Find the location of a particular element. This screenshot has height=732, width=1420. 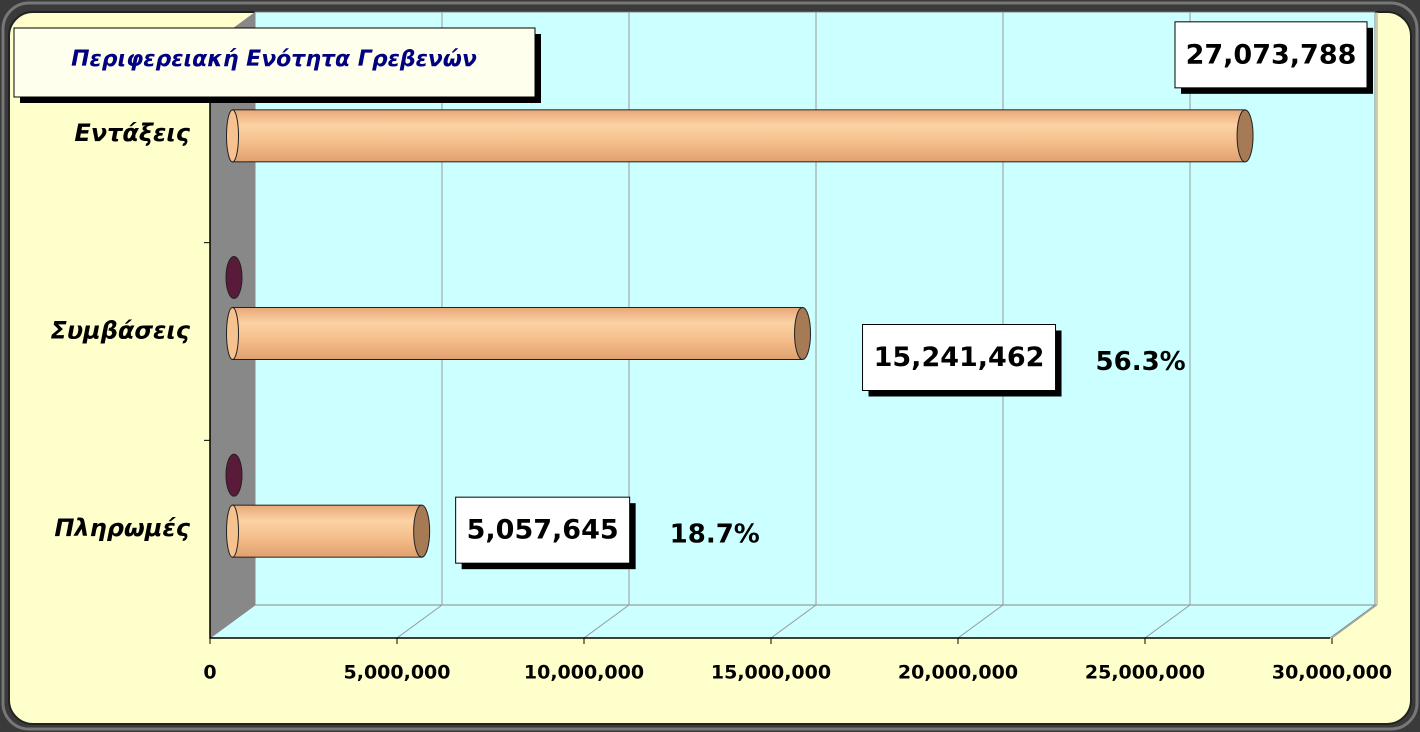

value-label: 27,073,788 is located at coordinates (1271, 54).